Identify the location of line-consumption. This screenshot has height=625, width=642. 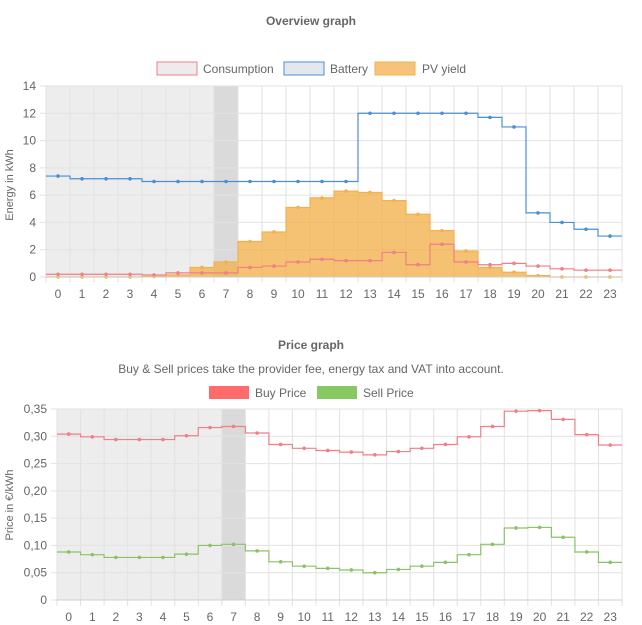
(334, 259).